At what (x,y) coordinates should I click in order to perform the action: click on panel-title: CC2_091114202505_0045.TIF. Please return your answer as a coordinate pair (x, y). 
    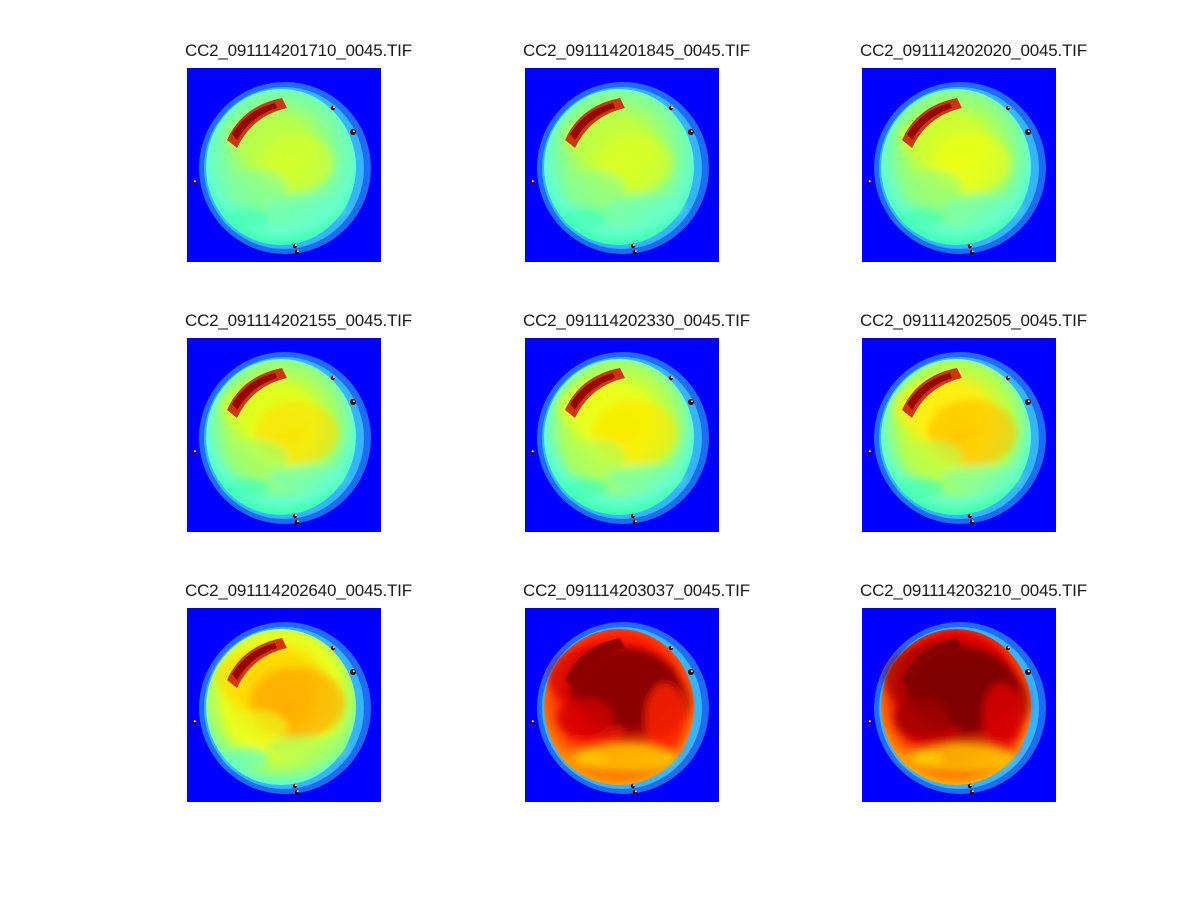
    Looking at the image, I should click on (973, 320).